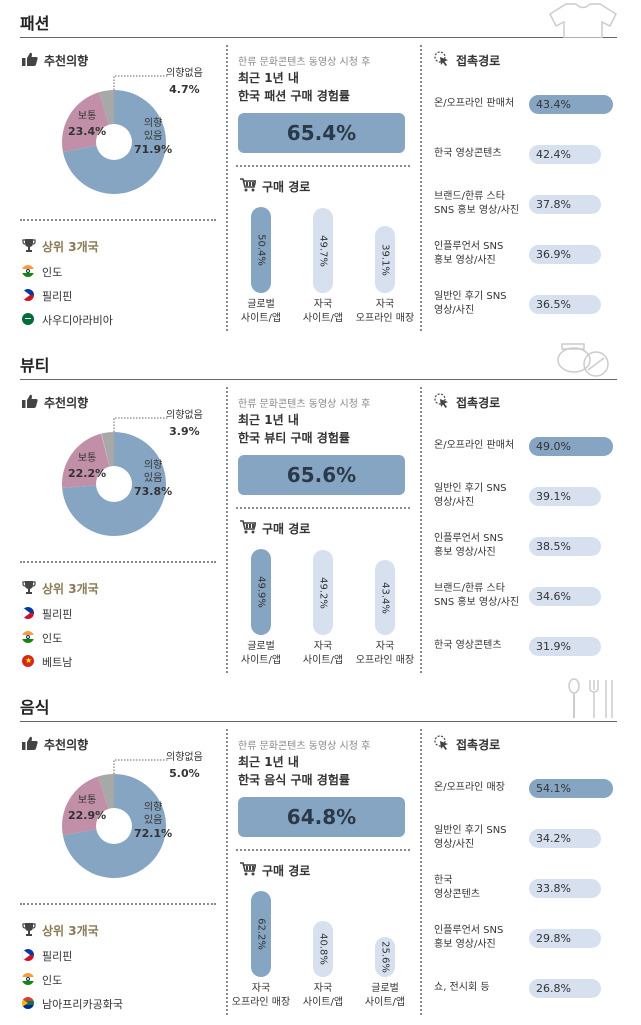 The image size is (641, 1025). I want to click on purchase-path-bar: 40.8%, so click(323, 948).